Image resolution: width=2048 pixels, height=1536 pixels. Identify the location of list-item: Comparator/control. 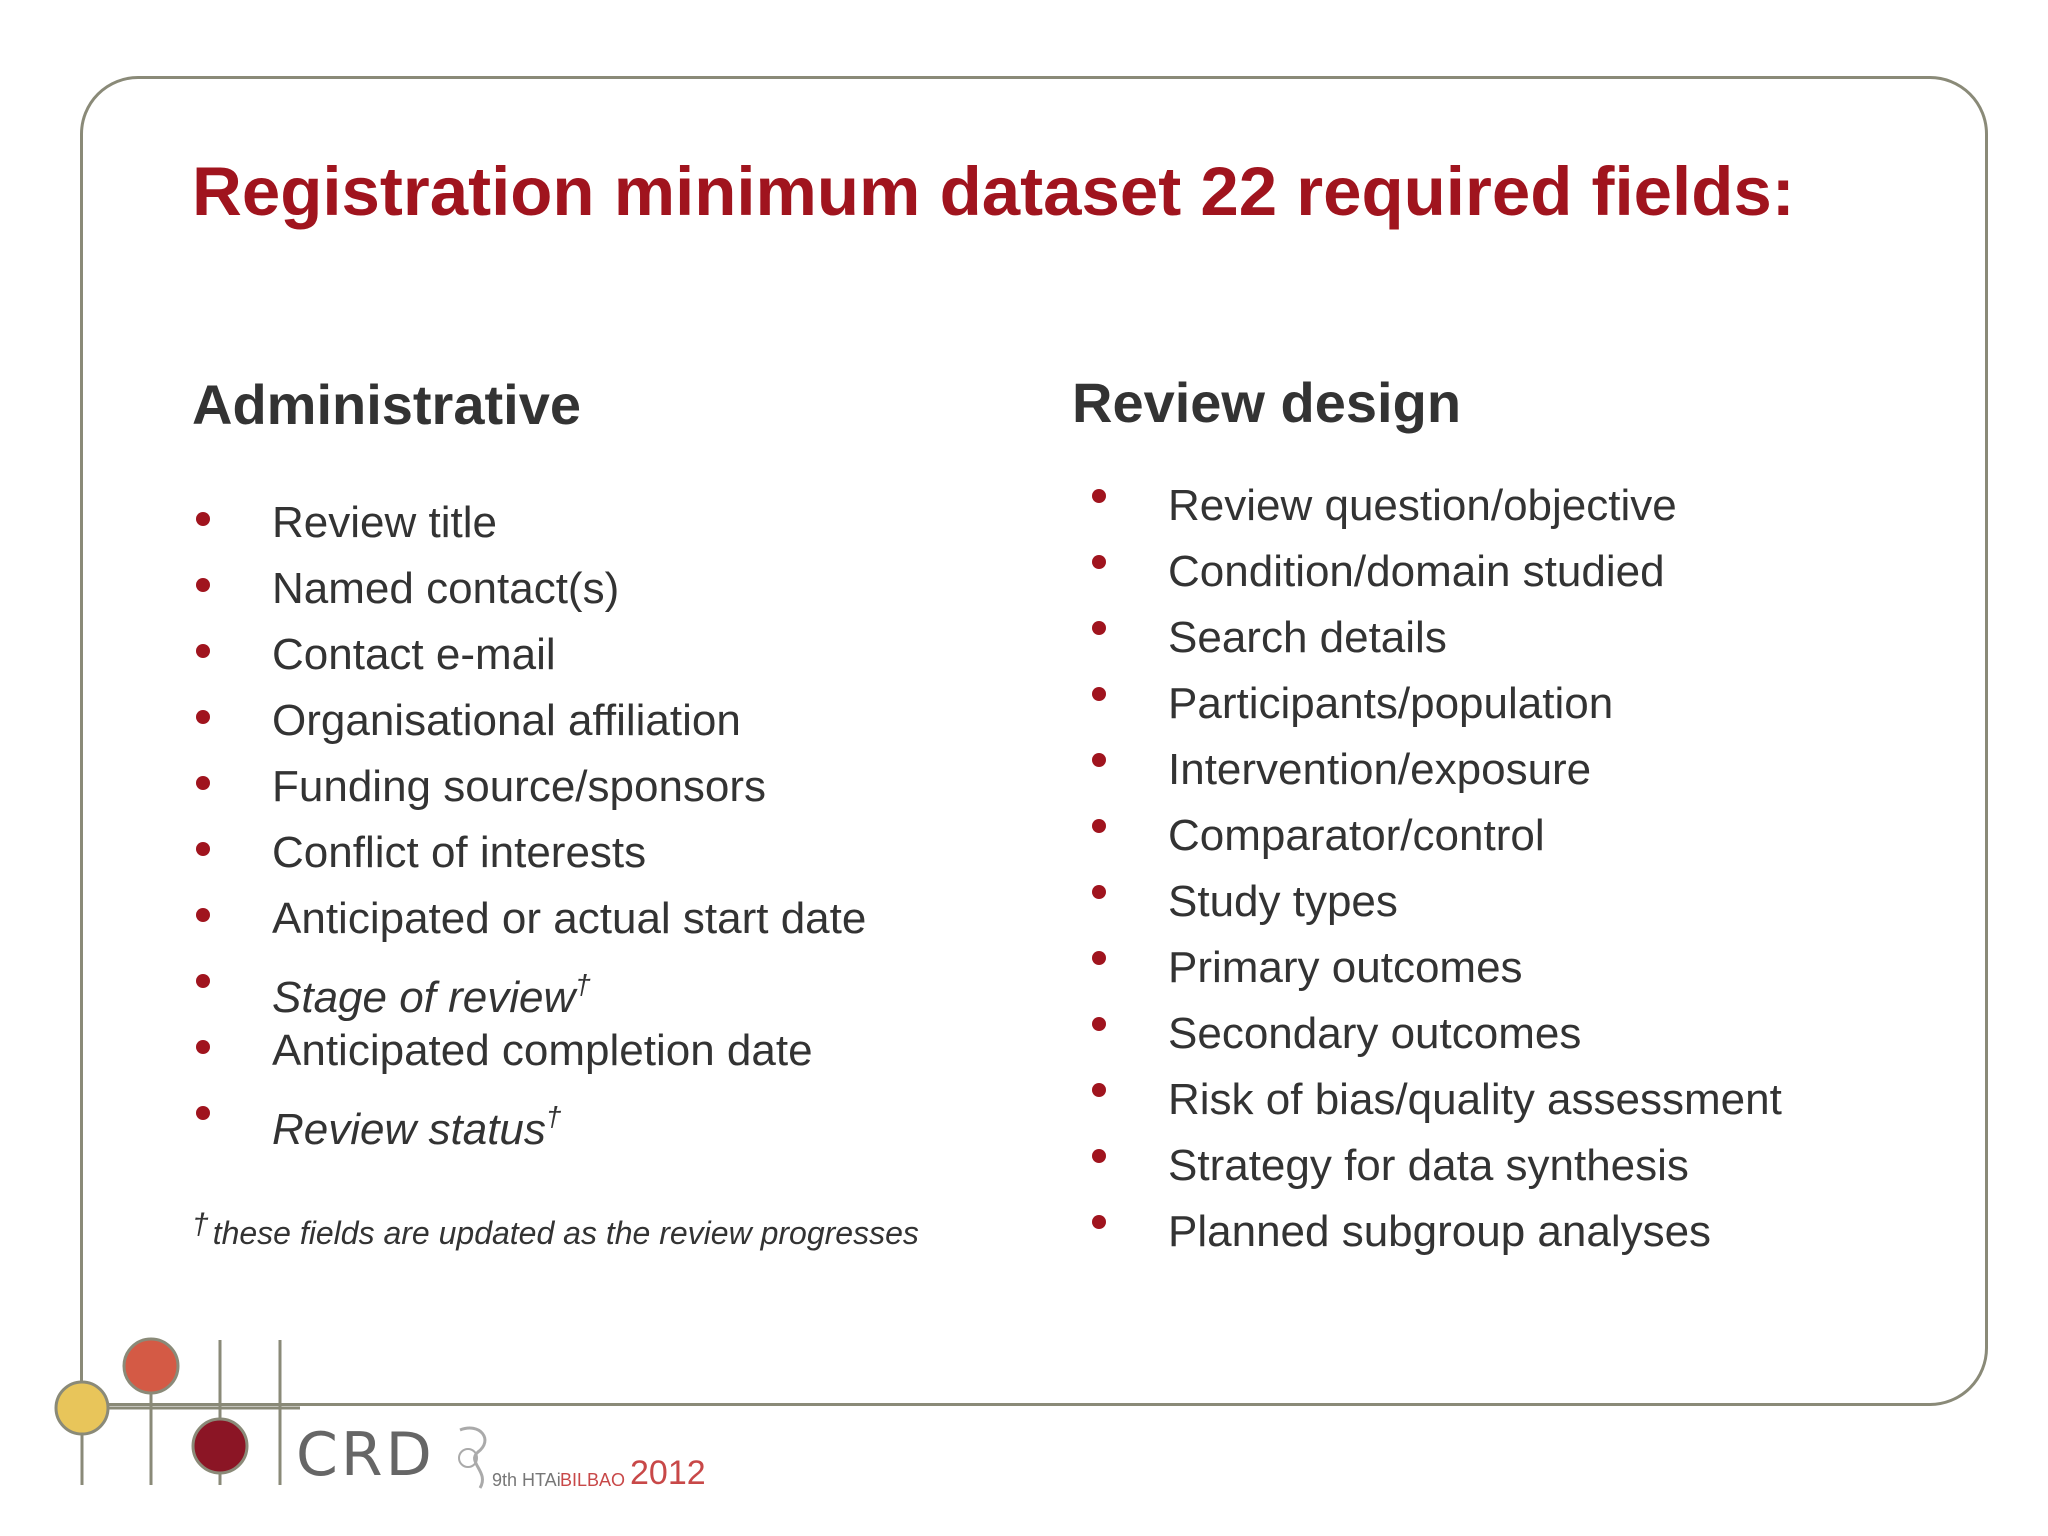
(1538, 836).